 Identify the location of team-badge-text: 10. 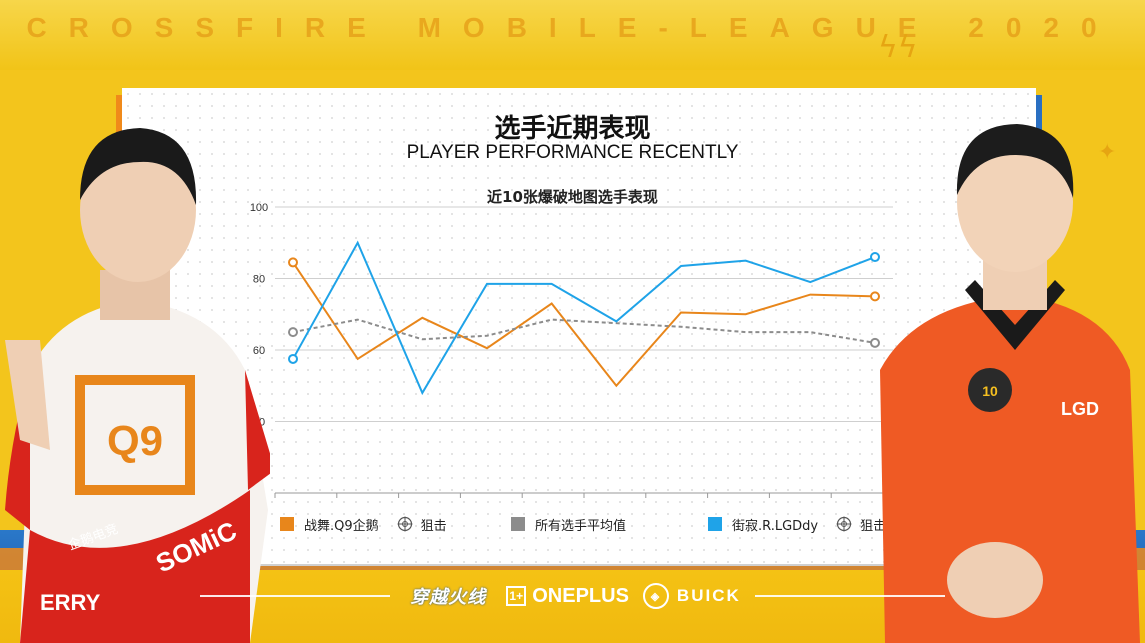
(990, 391).